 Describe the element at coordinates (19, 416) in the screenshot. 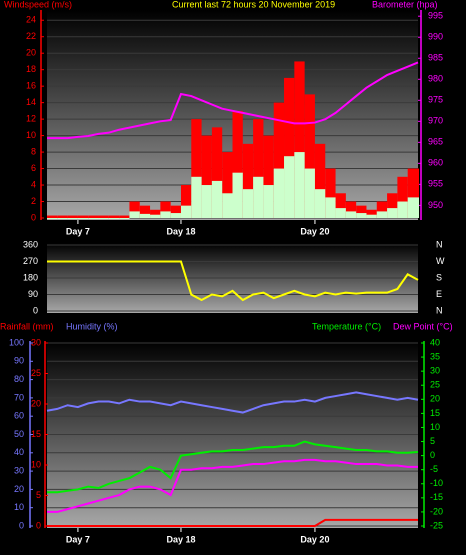

I see `tick-label: 60` at that location.